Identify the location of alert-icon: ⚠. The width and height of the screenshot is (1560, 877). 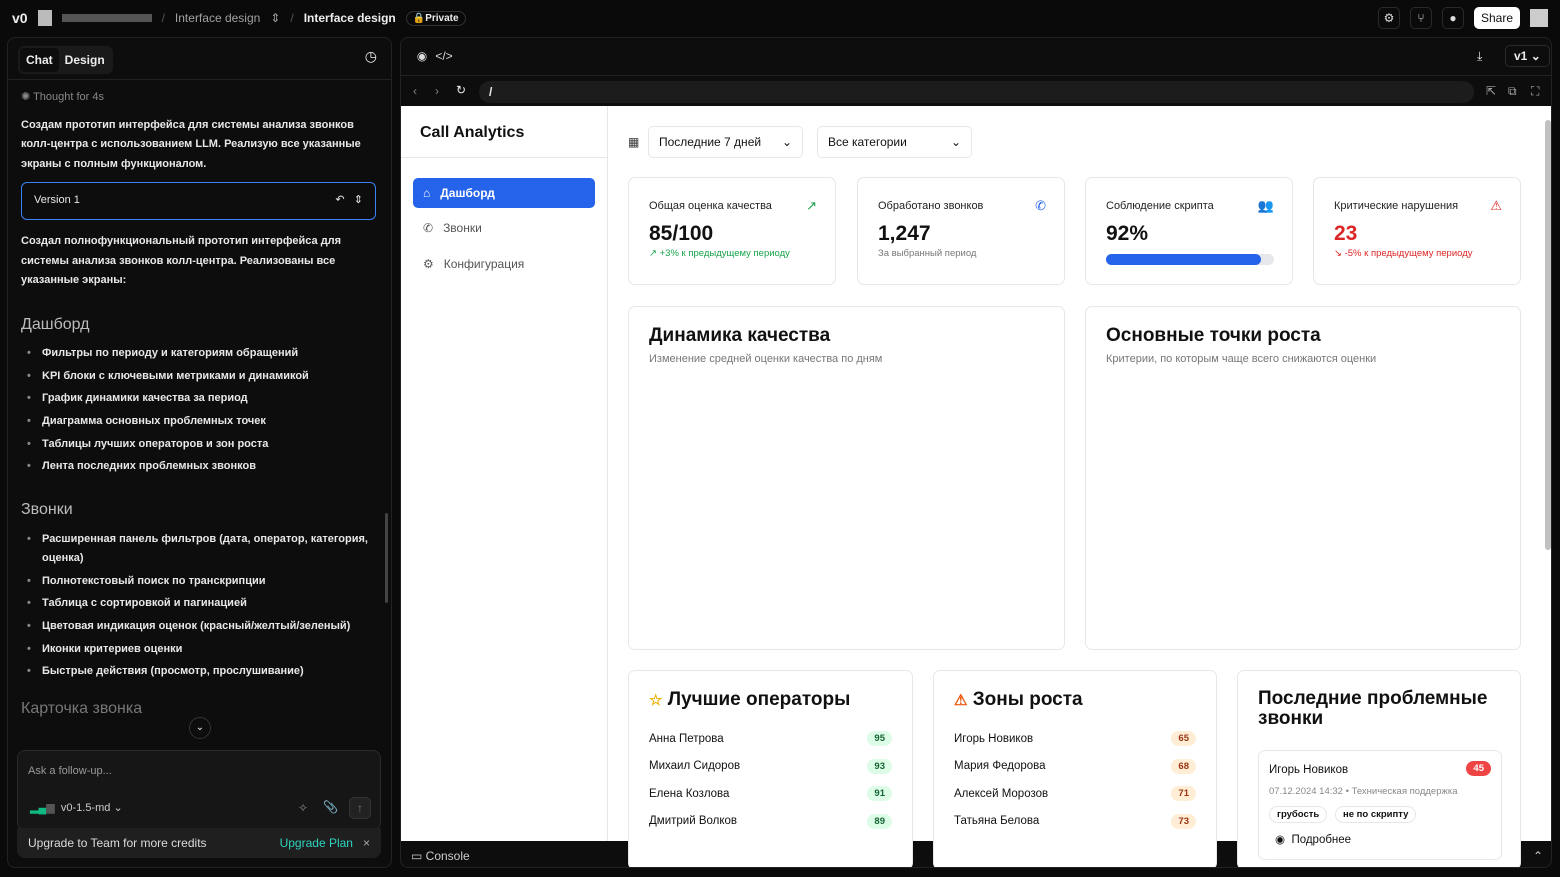
(1496, 205).